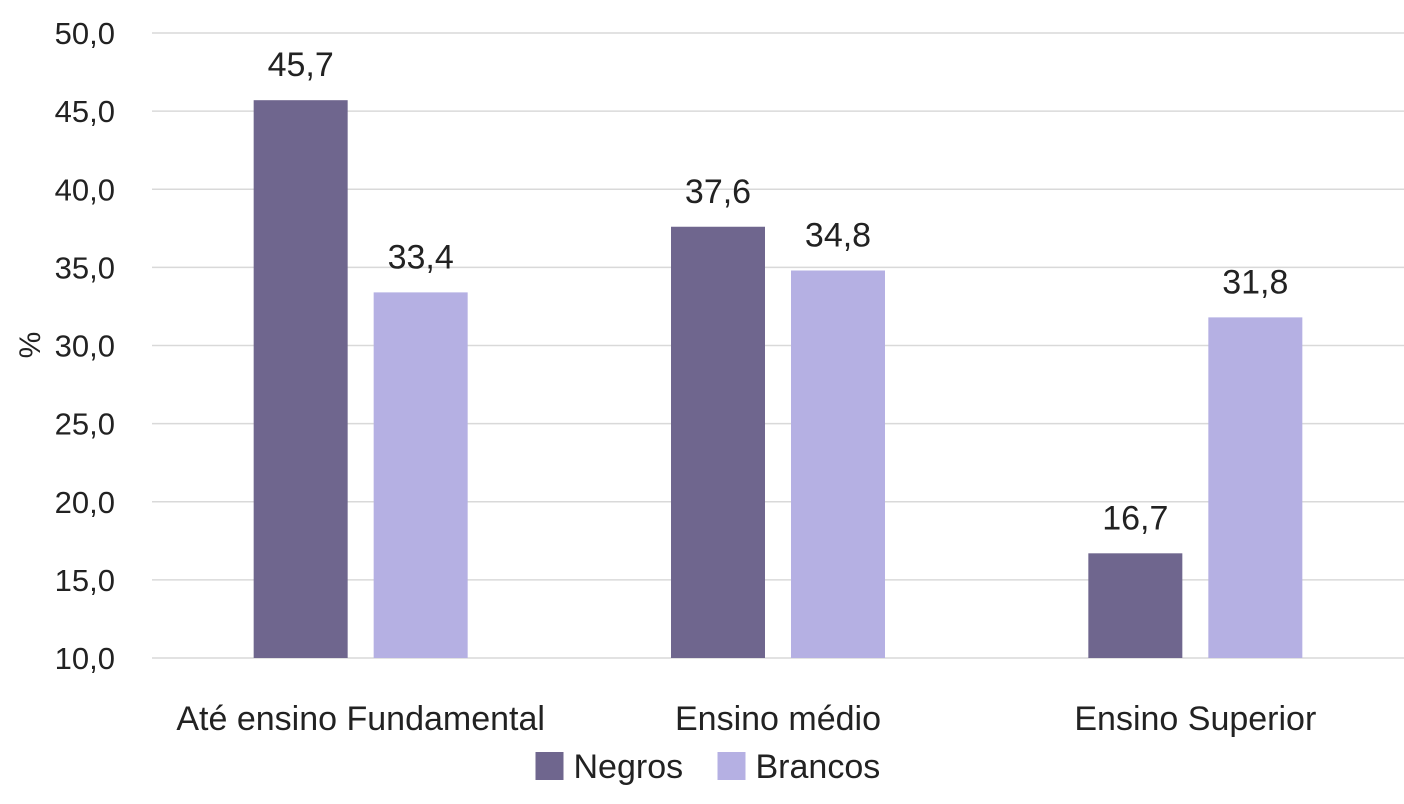  What do you see at coordinates (85, 189) in the screenshot?
I see `y-tick-label: 40,0` at bounding box center [85, 189].